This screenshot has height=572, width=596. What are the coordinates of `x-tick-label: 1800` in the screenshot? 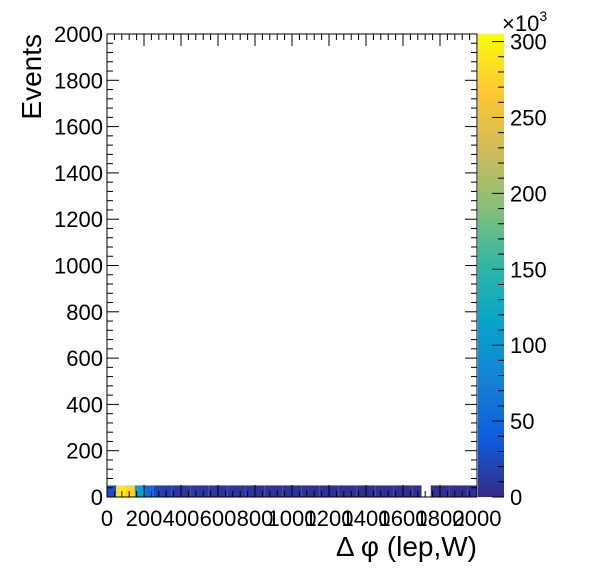 It's located at (440, 518).